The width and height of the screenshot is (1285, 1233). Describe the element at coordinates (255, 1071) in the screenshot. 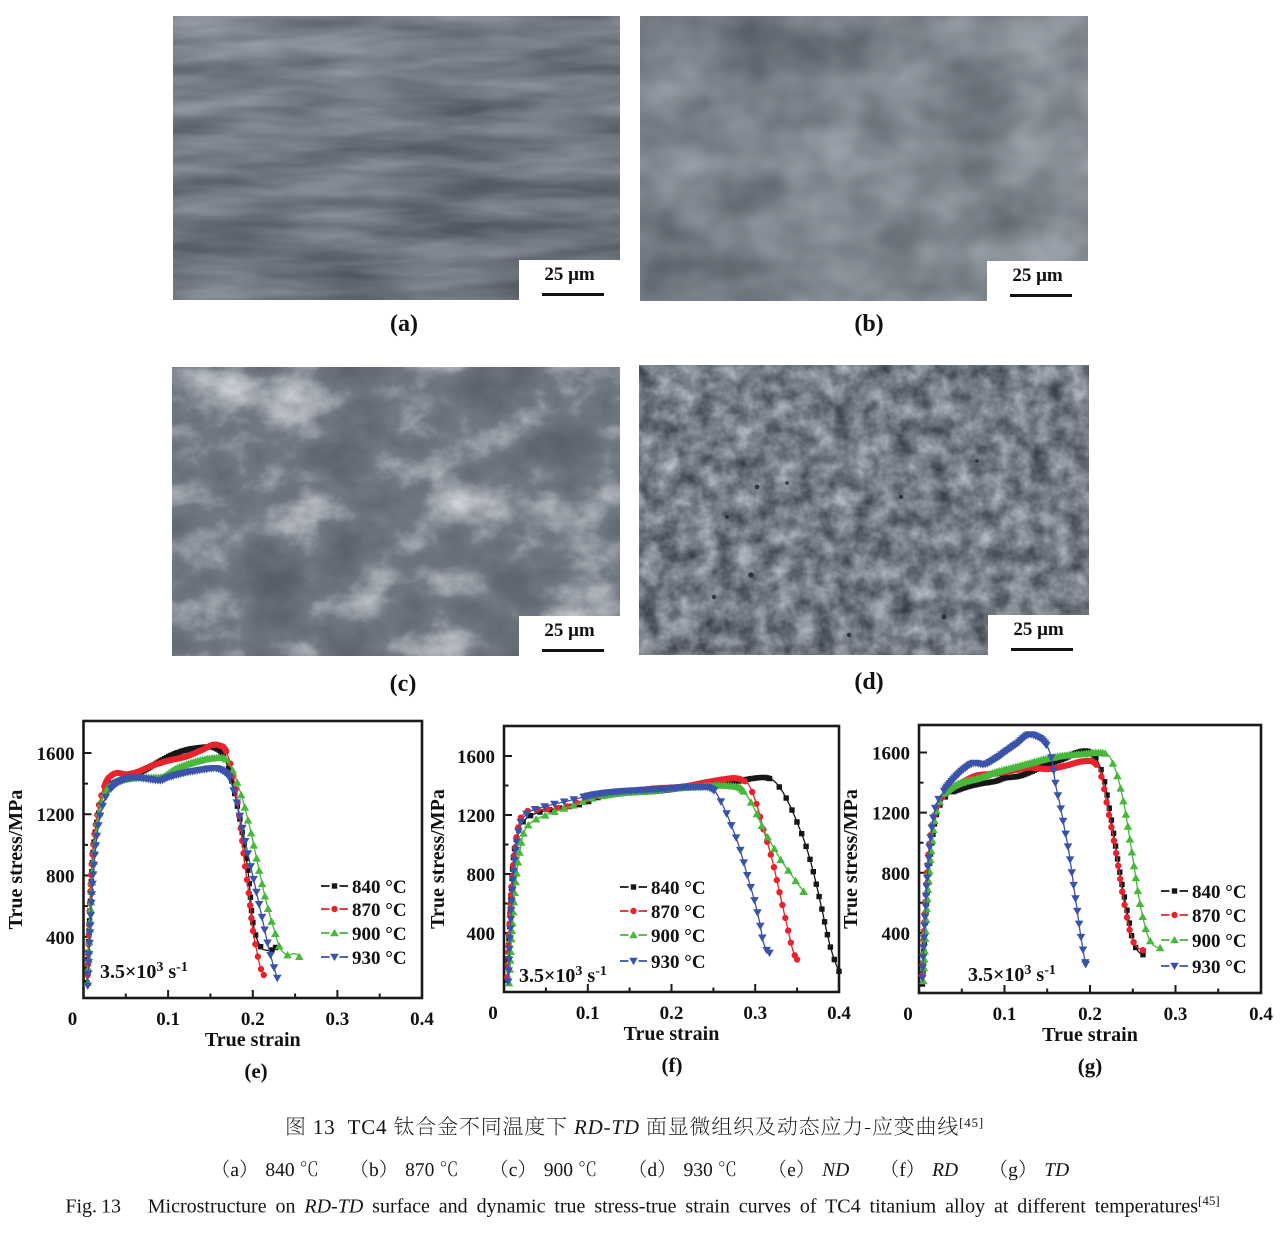

I see `svg-text: (e)` at that location.